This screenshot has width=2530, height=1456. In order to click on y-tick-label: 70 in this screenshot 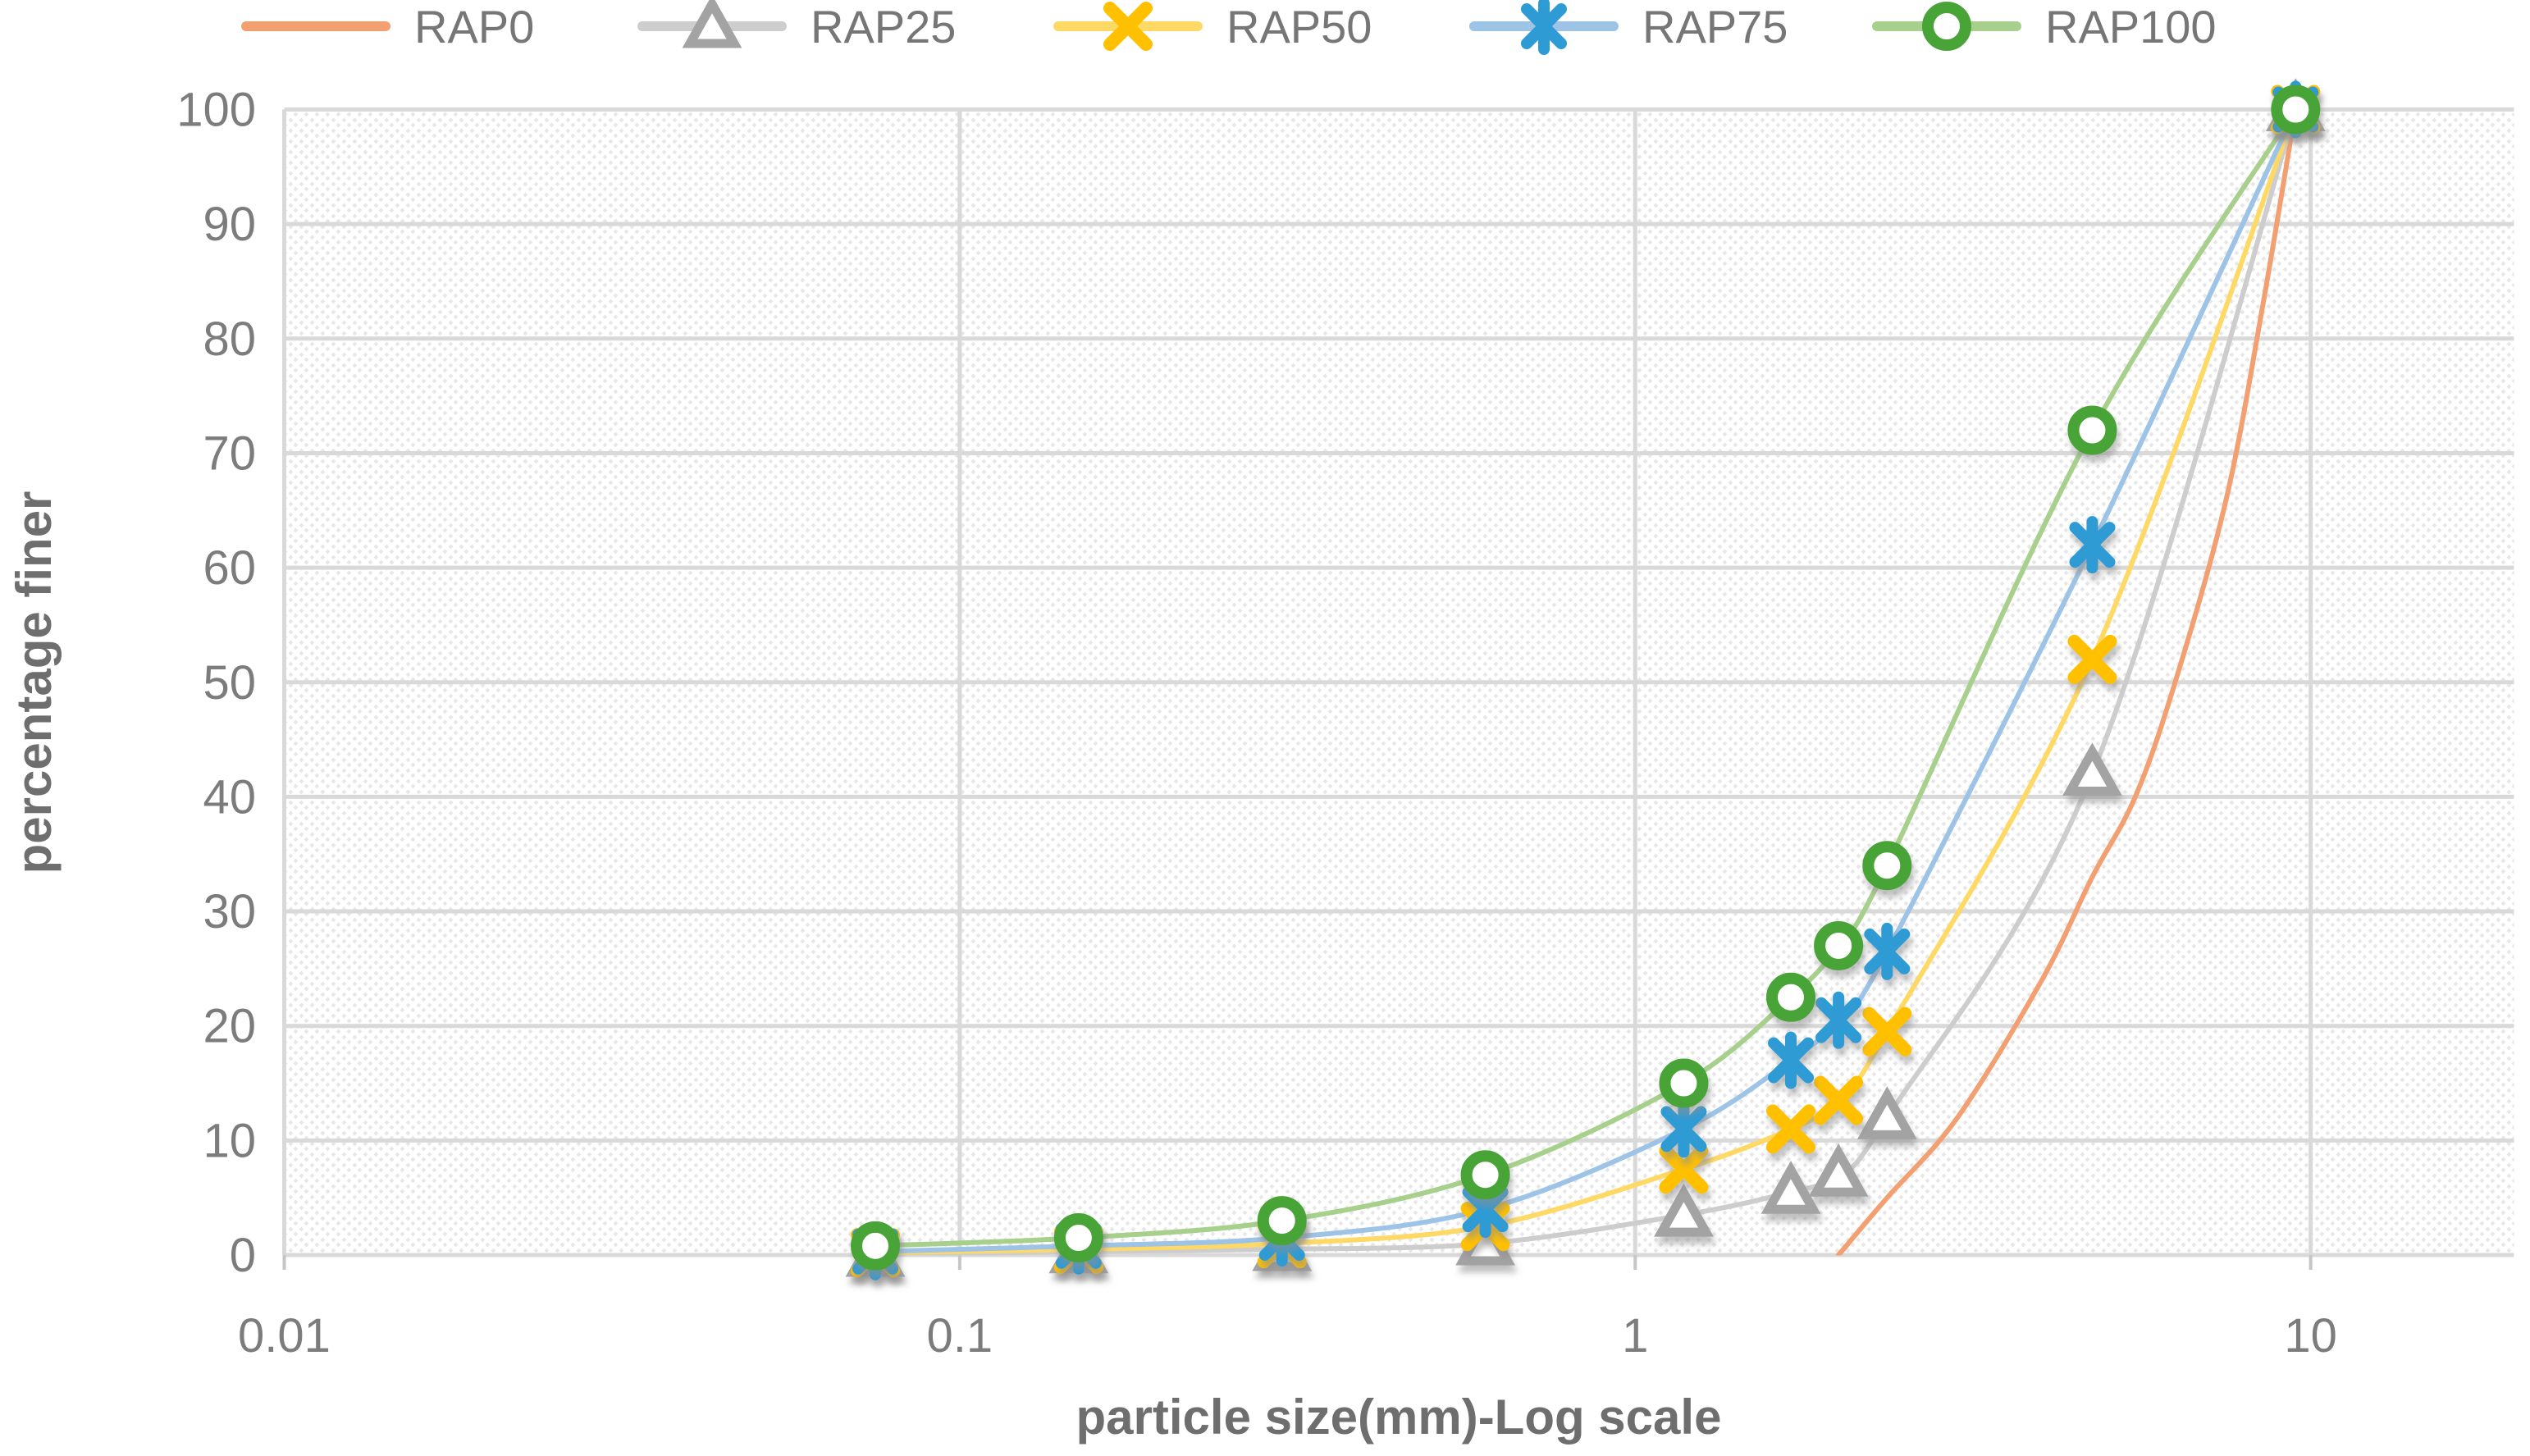, I will do `click(229, 453)`.